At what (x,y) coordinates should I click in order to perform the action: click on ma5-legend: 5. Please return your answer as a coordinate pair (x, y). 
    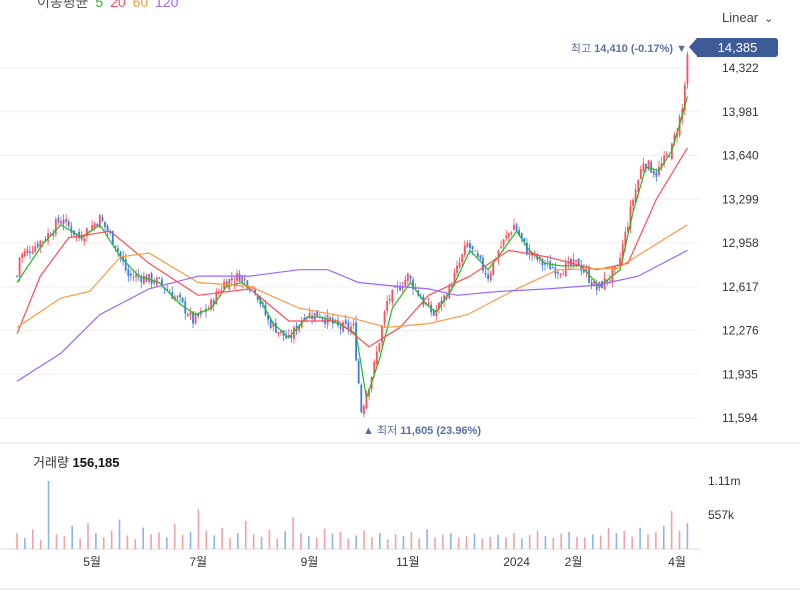
    Looking at the image, I should click on (99, 5).